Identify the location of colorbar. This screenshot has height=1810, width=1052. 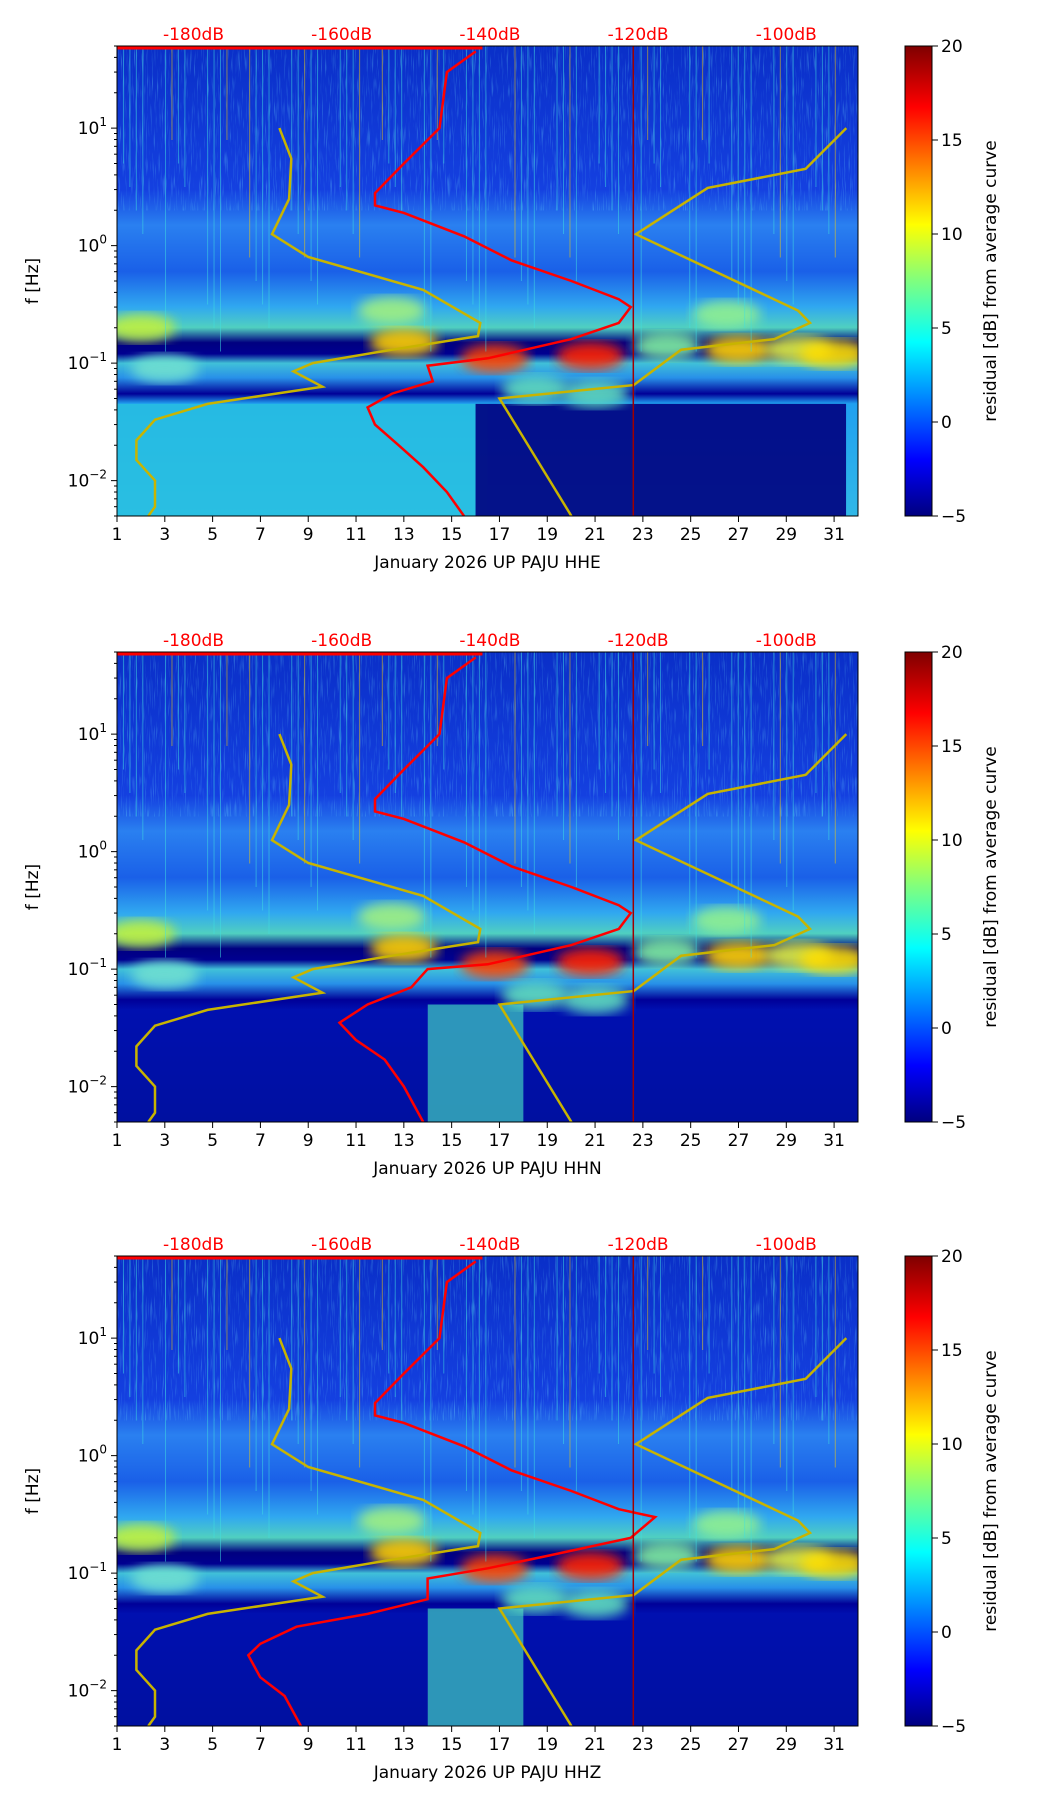
(918, 887).